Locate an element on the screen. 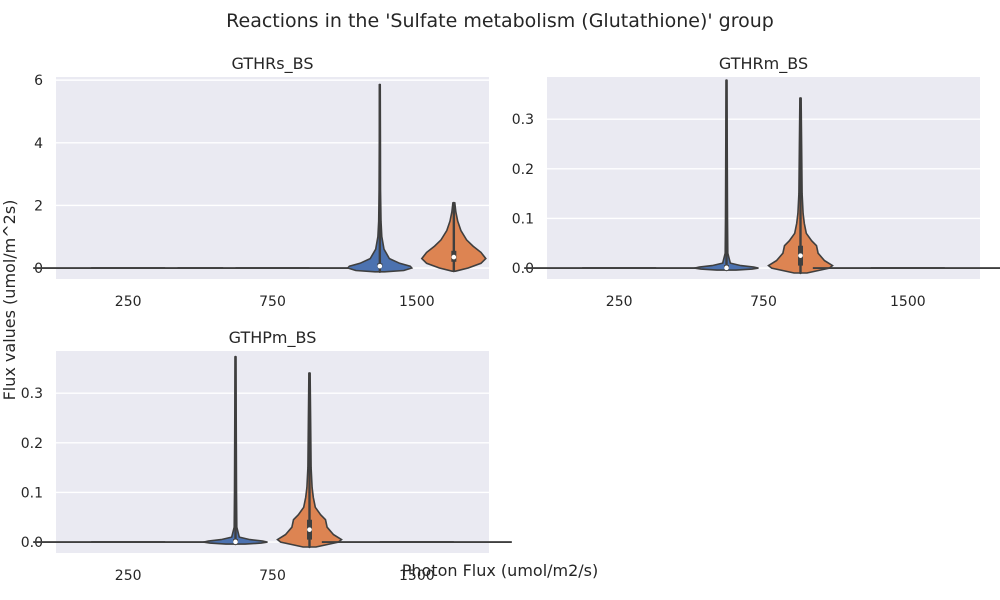 This screenshot has width=1000, height=600. panel-title: GTHRs_BS is located at coordinates (273, 64).